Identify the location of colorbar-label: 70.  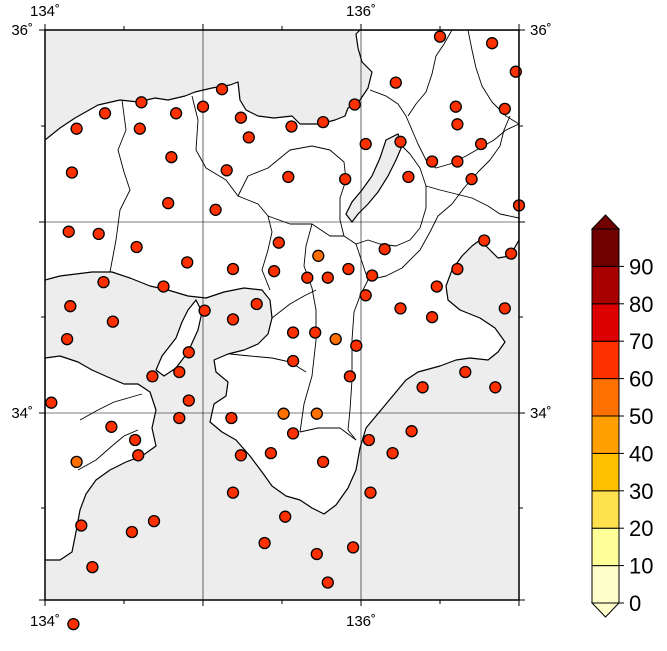
(641, 341).